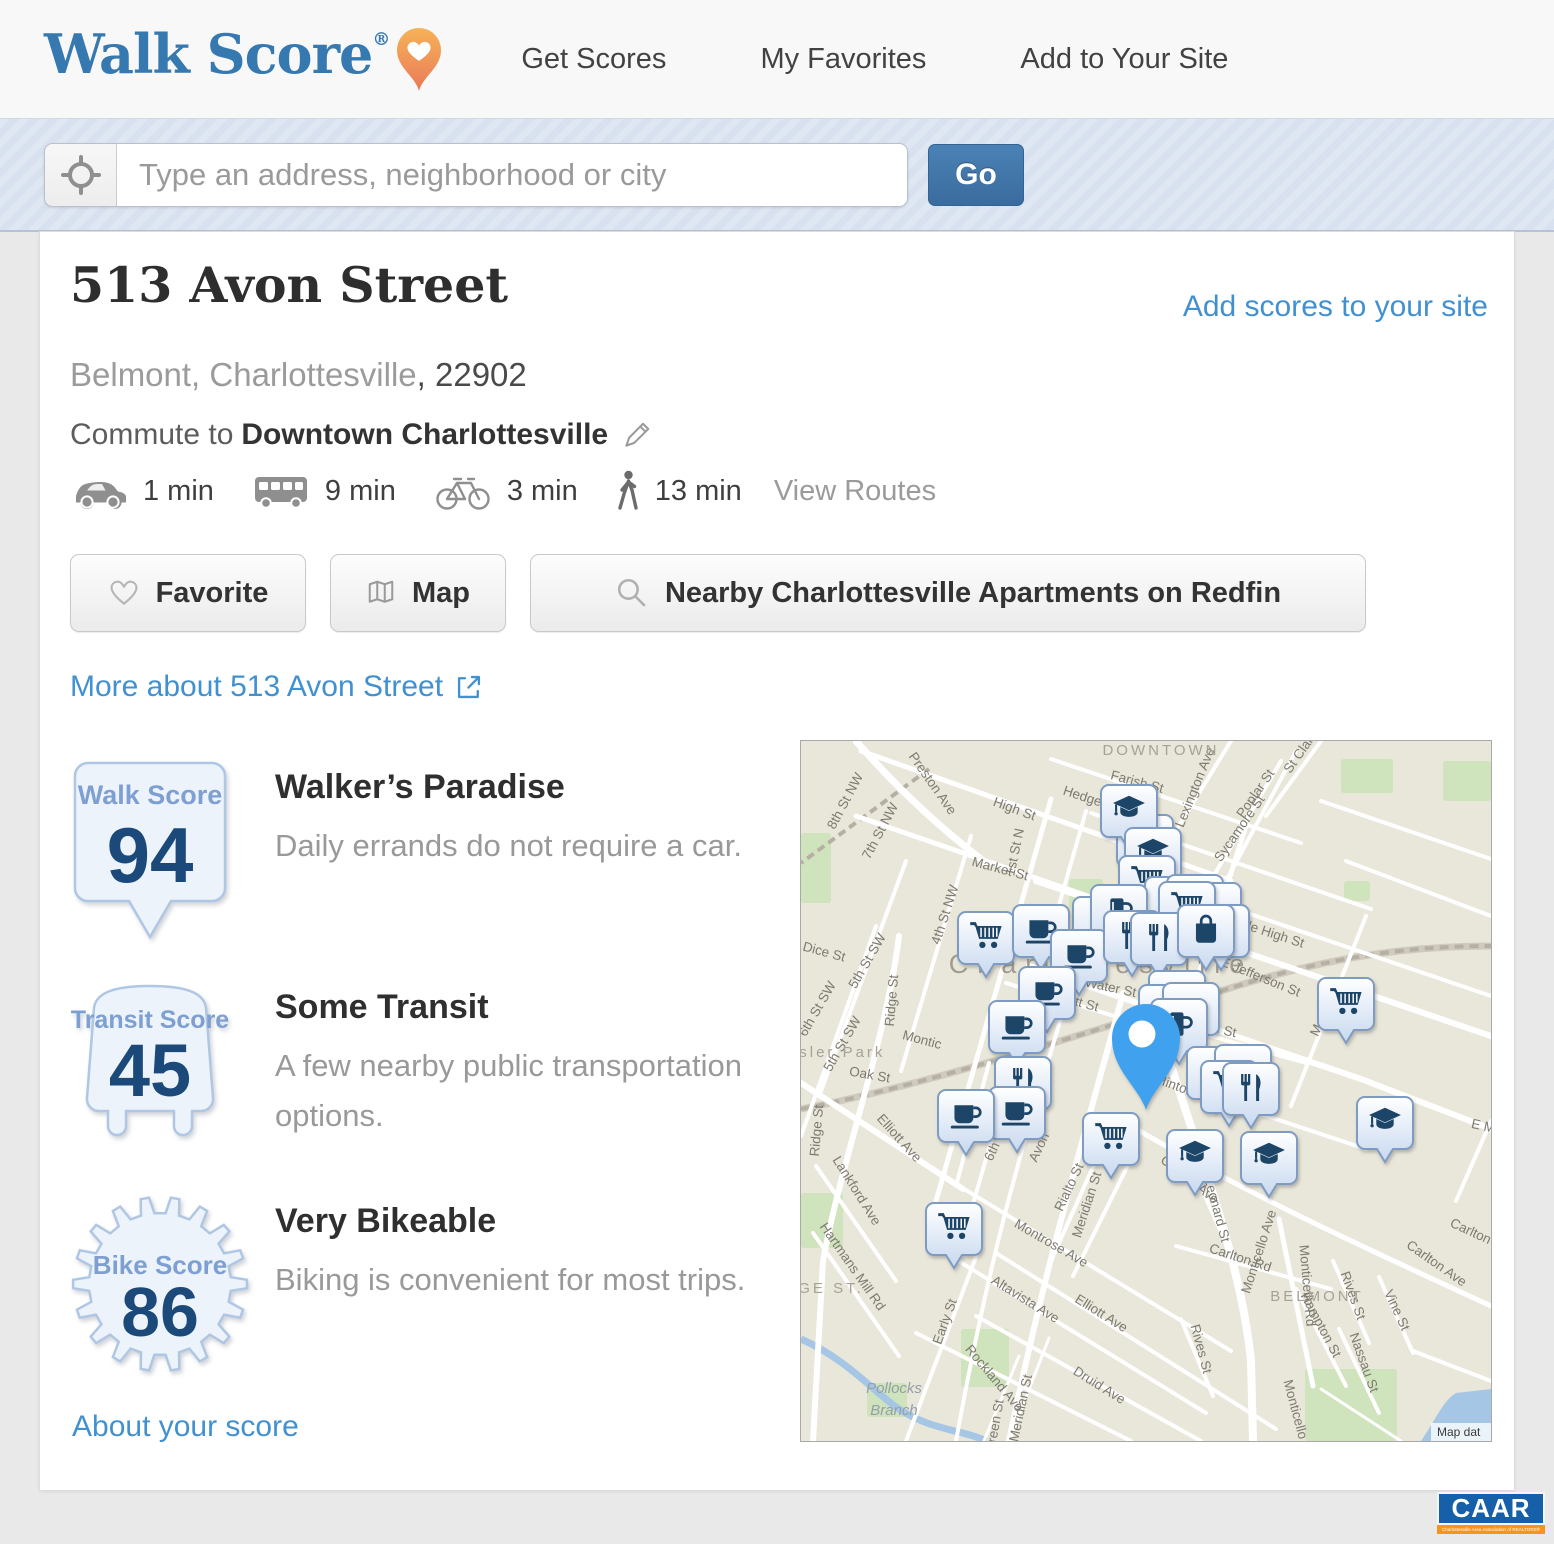 Image resolution: width=1554 pixels, height=1544 pixels. I want to click on walk-time: 13 min, so click(698, 490).